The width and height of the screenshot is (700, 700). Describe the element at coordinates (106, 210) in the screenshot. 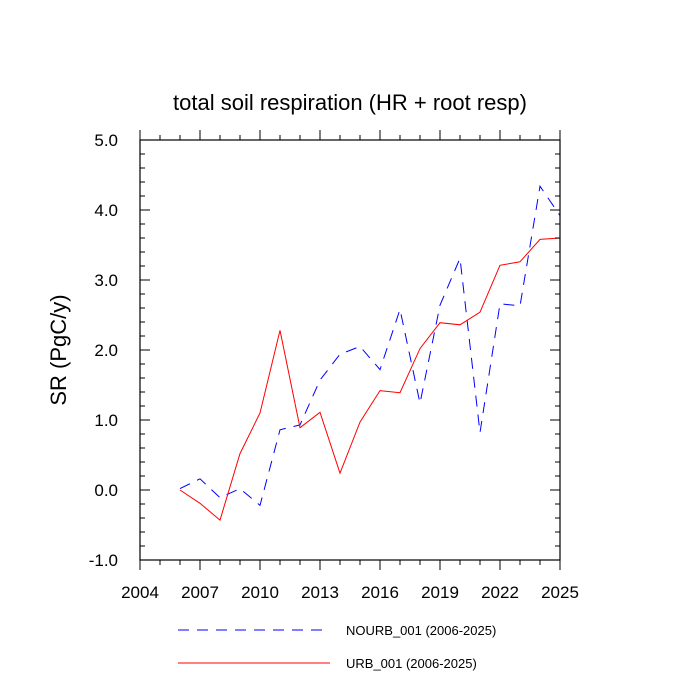

I see `y-tick-label: 4.0` at that location.